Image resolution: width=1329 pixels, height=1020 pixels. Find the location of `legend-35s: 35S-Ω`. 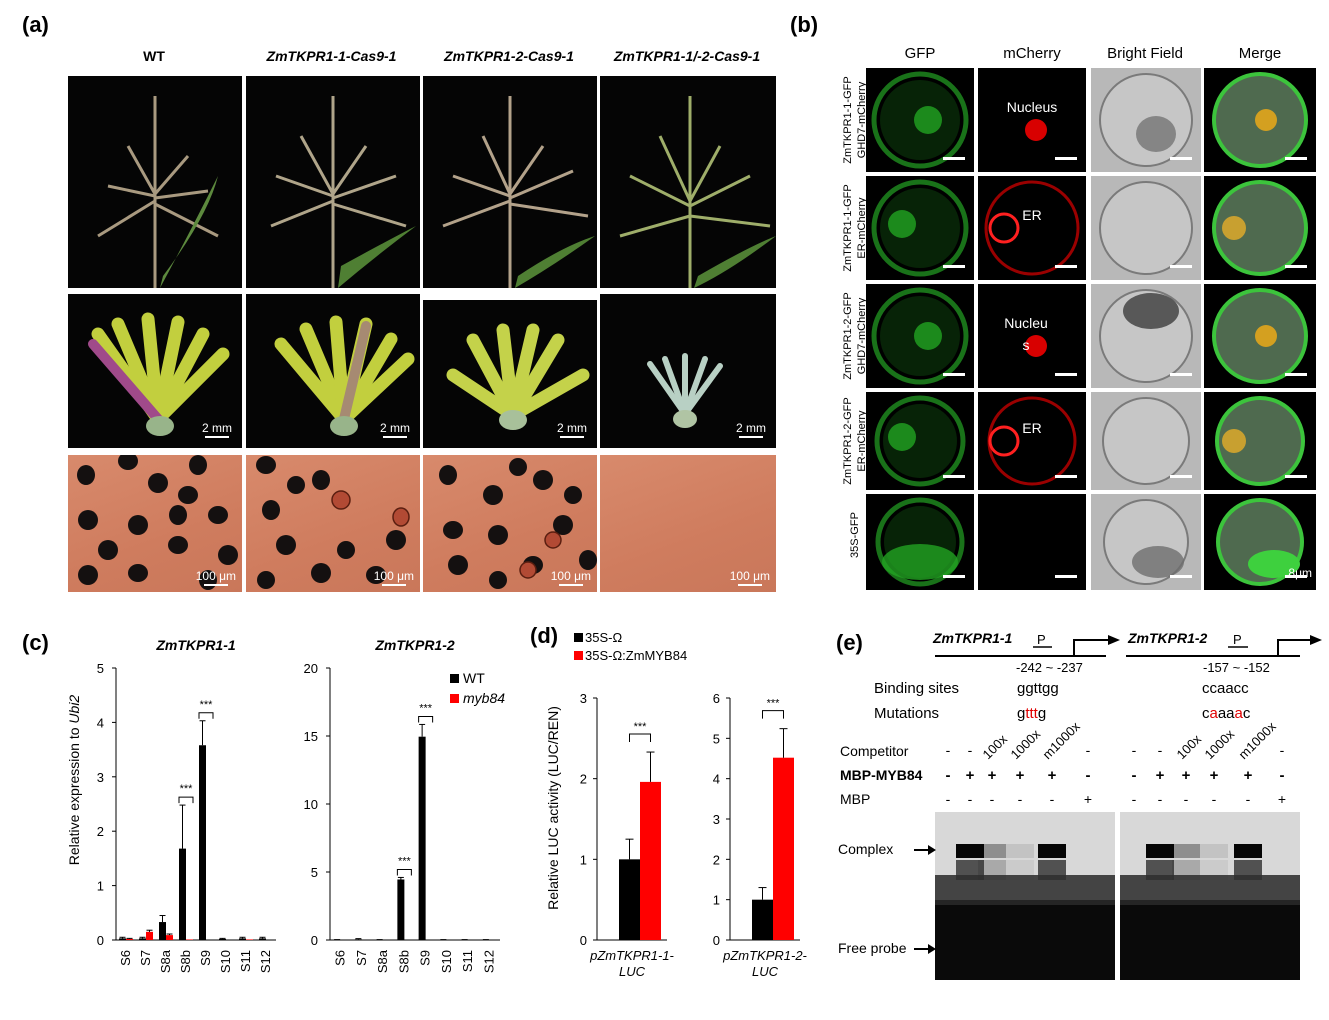

legend-35s: 35S-Ω is located at coordinates (598, 637).